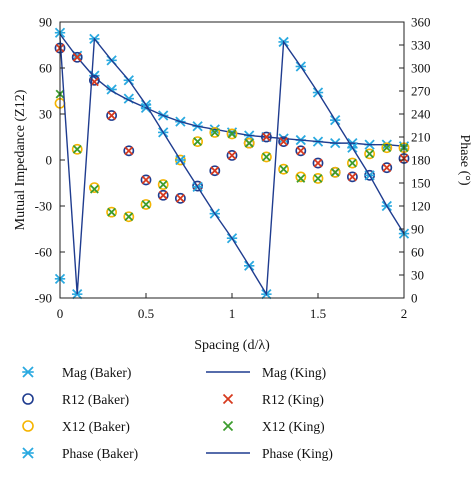 This screenshot has height=479, width=474. Describe the element at coordinates (421, 137) in the screenshot. I see `y-right-tick-label: 210` at that location.